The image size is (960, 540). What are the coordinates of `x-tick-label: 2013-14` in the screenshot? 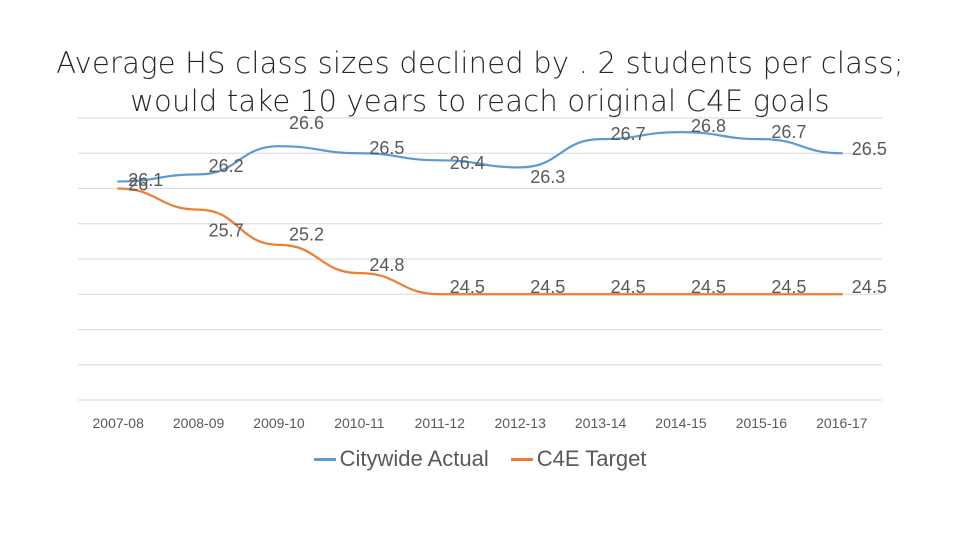 It's located at (601, 423).